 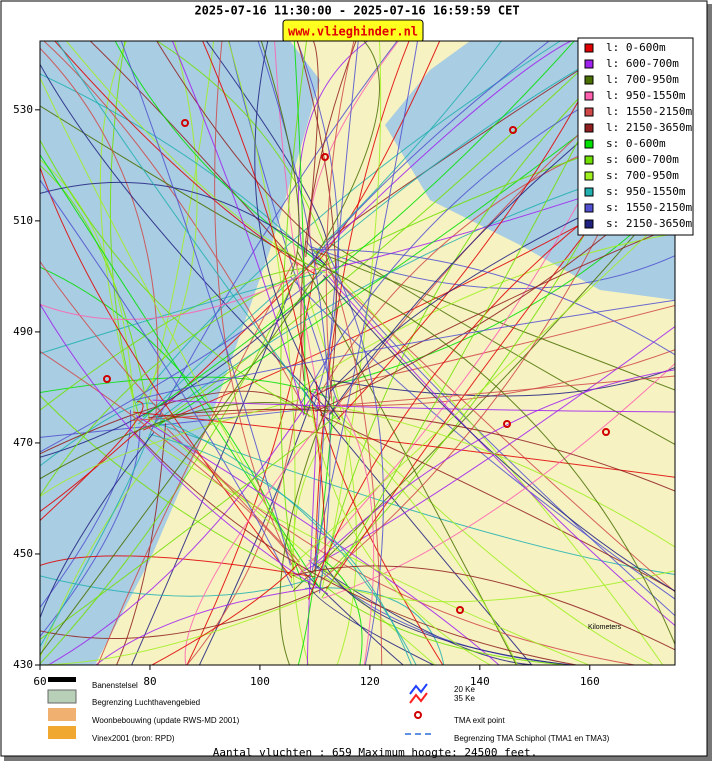 What do you see at coordinates (642, 159) in the screenshot?
I see `legend-label: s: 600-700m` at bounding box center [642, 159].